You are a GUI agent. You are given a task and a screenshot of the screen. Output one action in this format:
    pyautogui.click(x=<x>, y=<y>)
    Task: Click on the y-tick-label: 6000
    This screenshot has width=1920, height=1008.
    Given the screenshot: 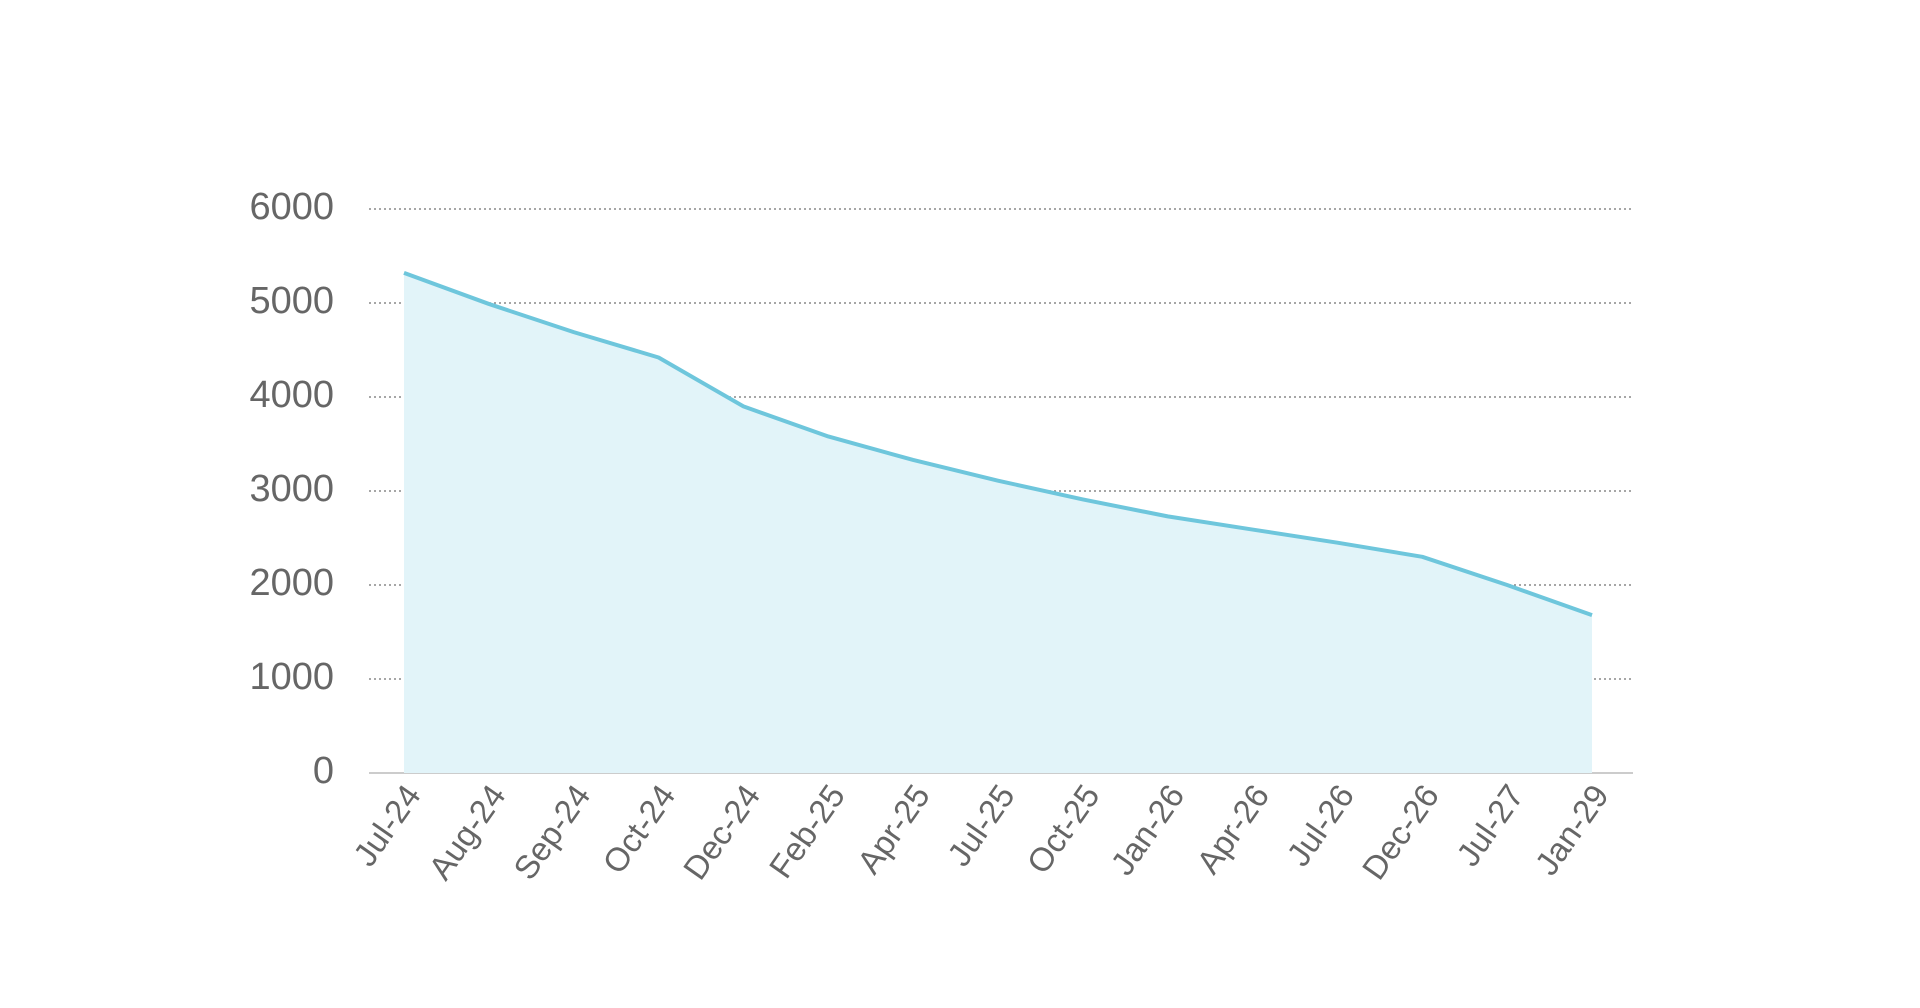 What is the action you would take?
    pyautogui.click(x=291, y=207)
    